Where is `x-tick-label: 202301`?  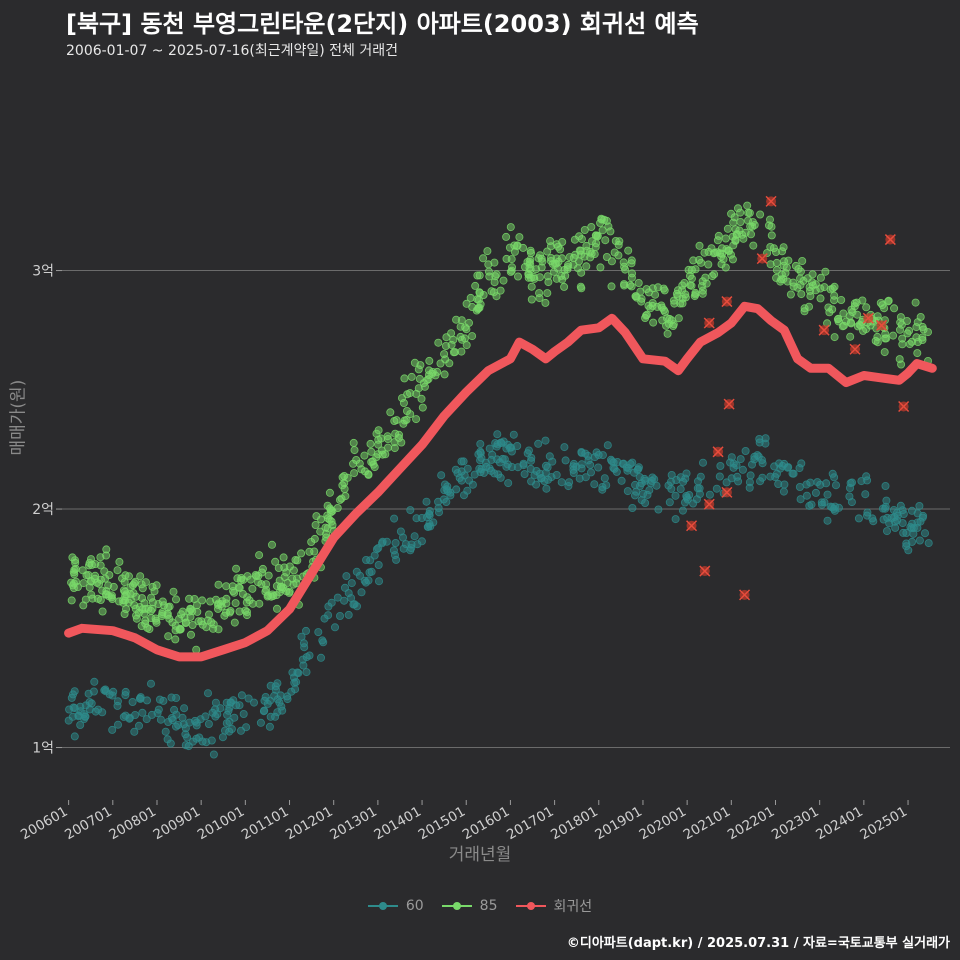
x-tick-label: 202301 is located at coordinates (795, 824).